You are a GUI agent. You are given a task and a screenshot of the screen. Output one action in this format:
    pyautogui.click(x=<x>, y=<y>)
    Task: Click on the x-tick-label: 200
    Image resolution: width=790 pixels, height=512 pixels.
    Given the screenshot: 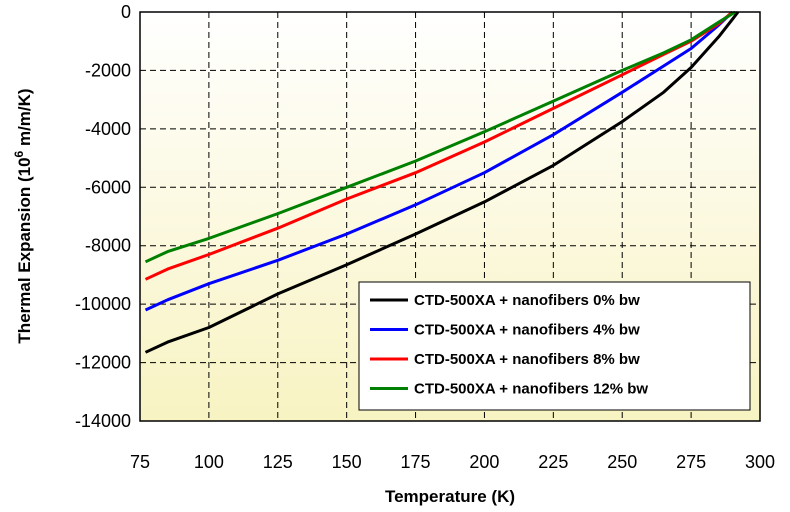 What is the action you would take?
    pyautogui.click(x=484, y=462)
    